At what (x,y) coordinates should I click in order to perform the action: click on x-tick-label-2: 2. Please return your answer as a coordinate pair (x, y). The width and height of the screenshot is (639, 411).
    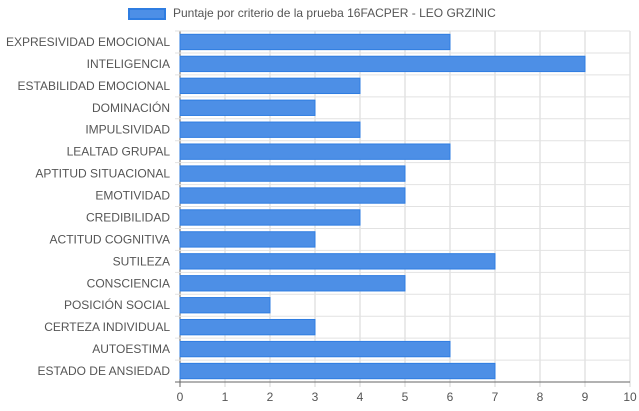
    Looking at the image, I should click on (270, 397).